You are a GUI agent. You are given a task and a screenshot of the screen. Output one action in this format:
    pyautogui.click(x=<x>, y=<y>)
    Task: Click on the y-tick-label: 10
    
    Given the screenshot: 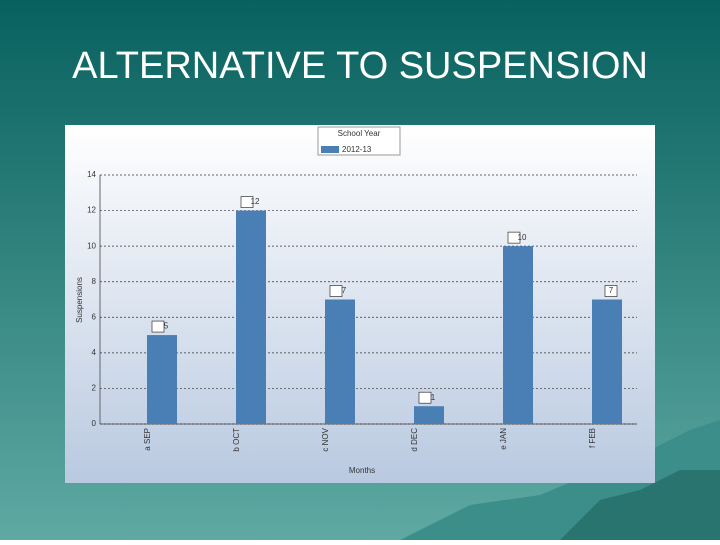 What is the action you would take?
    pyautogui.click(x=91, y=245)
    